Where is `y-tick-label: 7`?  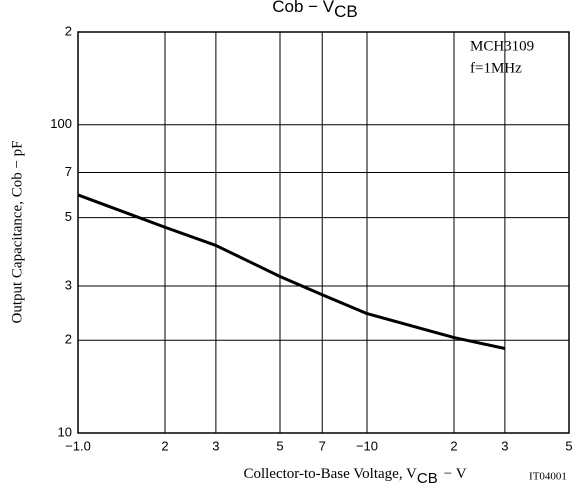 y-tick-label: 7 is located at coordinates (68, 171).